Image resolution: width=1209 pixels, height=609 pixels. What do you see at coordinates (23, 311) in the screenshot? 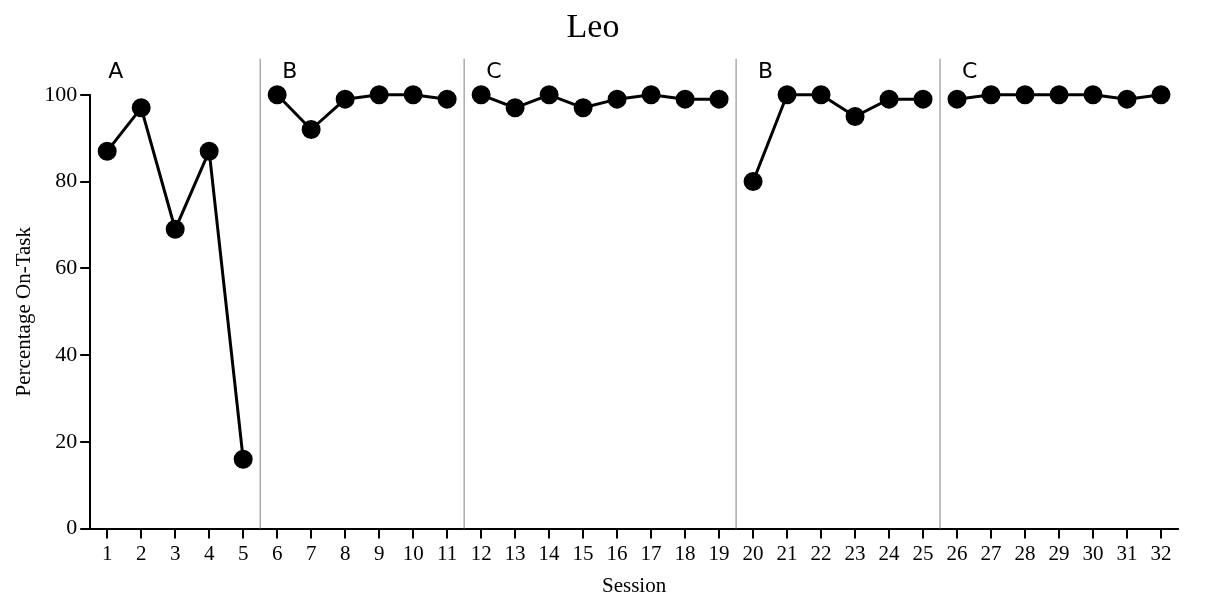
I see `y-axis-title: Percentage On-Task` at bounding box center [23, 311].